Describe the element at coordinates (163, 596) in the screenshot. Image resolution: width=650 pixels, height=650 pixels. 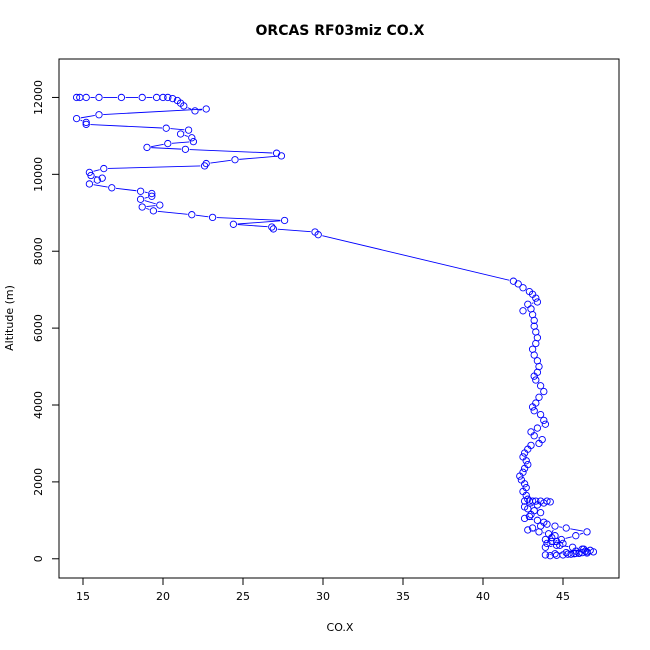
I see `x-tick-label: 20` at that location.